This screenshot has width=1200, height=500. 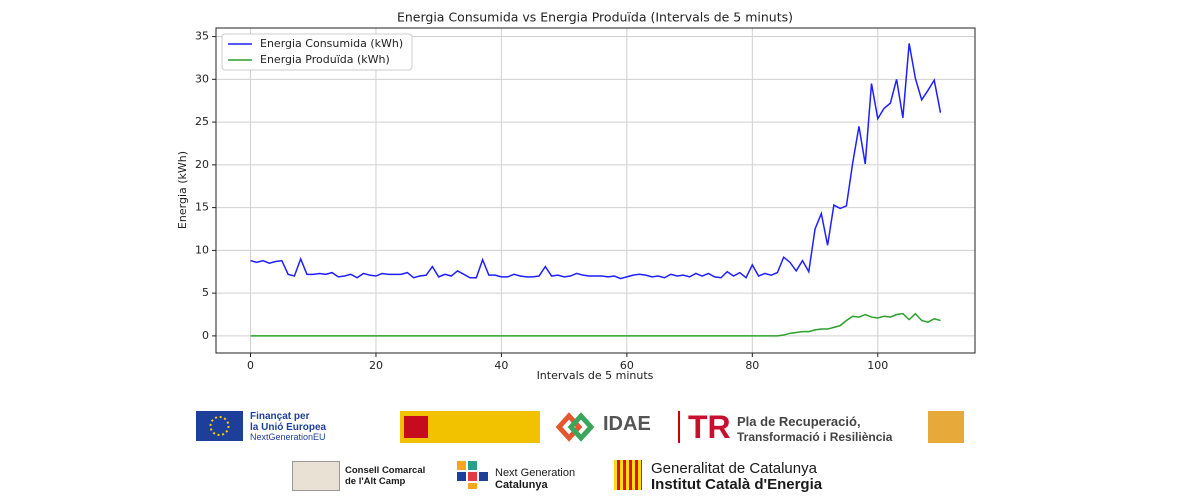 What do you see at coordinates (202, 78) in the screenshot?
I see `y-tick-label: 30` at bounding box center [202, 78].